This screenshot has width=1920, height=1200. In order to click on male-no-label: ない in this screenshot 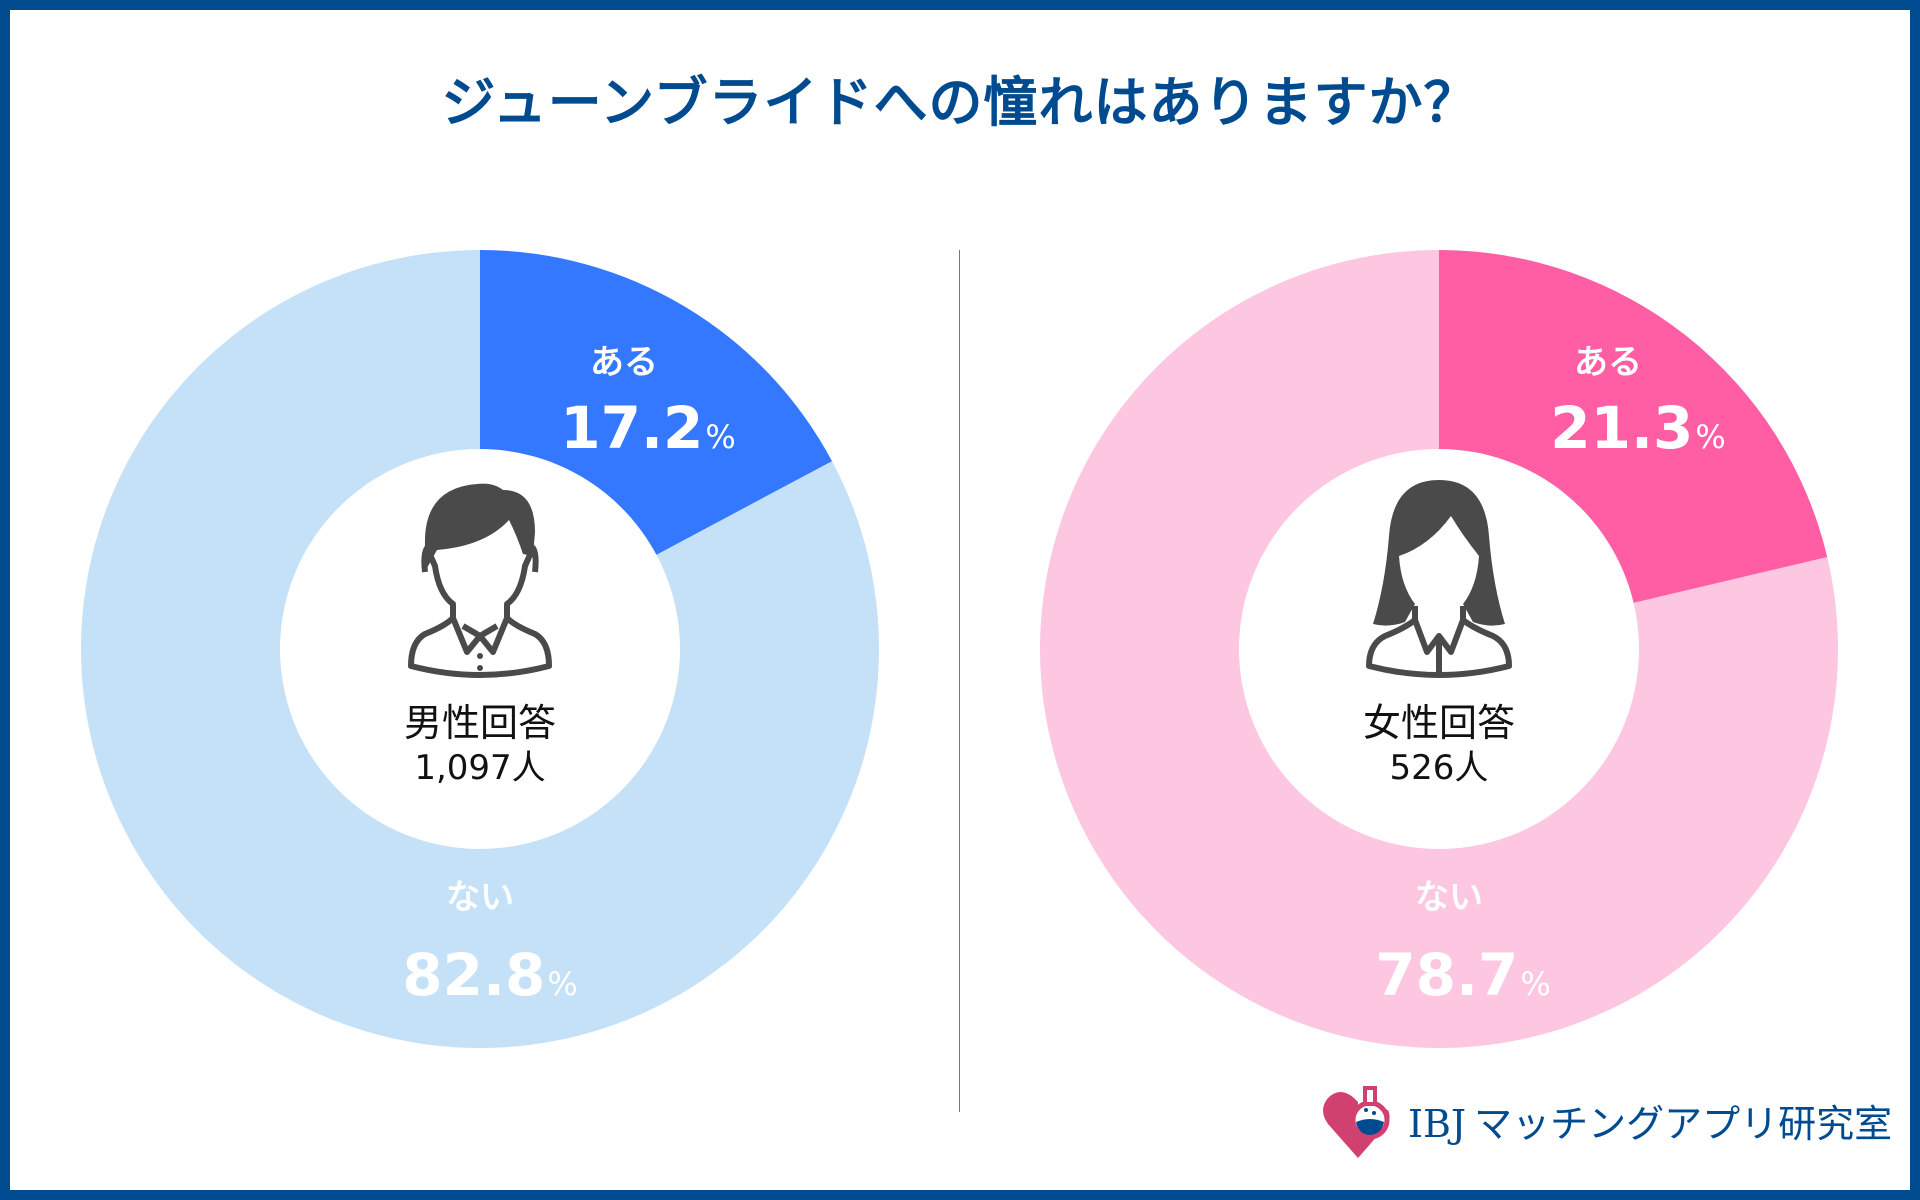, I will do `click(480, 897)`.